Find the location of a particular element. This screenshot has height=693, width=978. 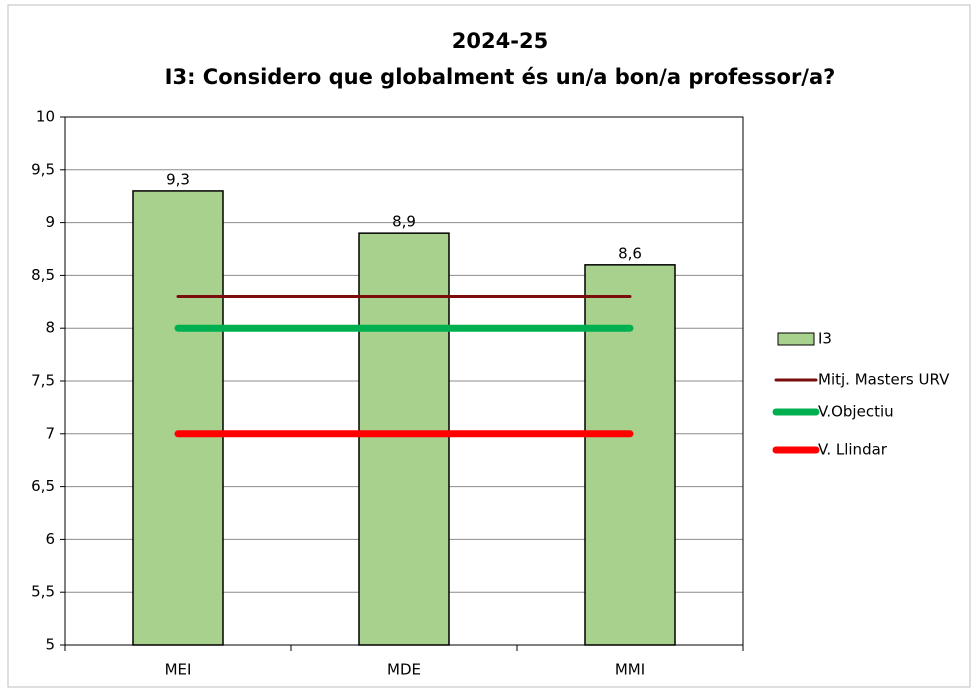

legend-label: V.Objectiu is located at coordinates (856, 412).